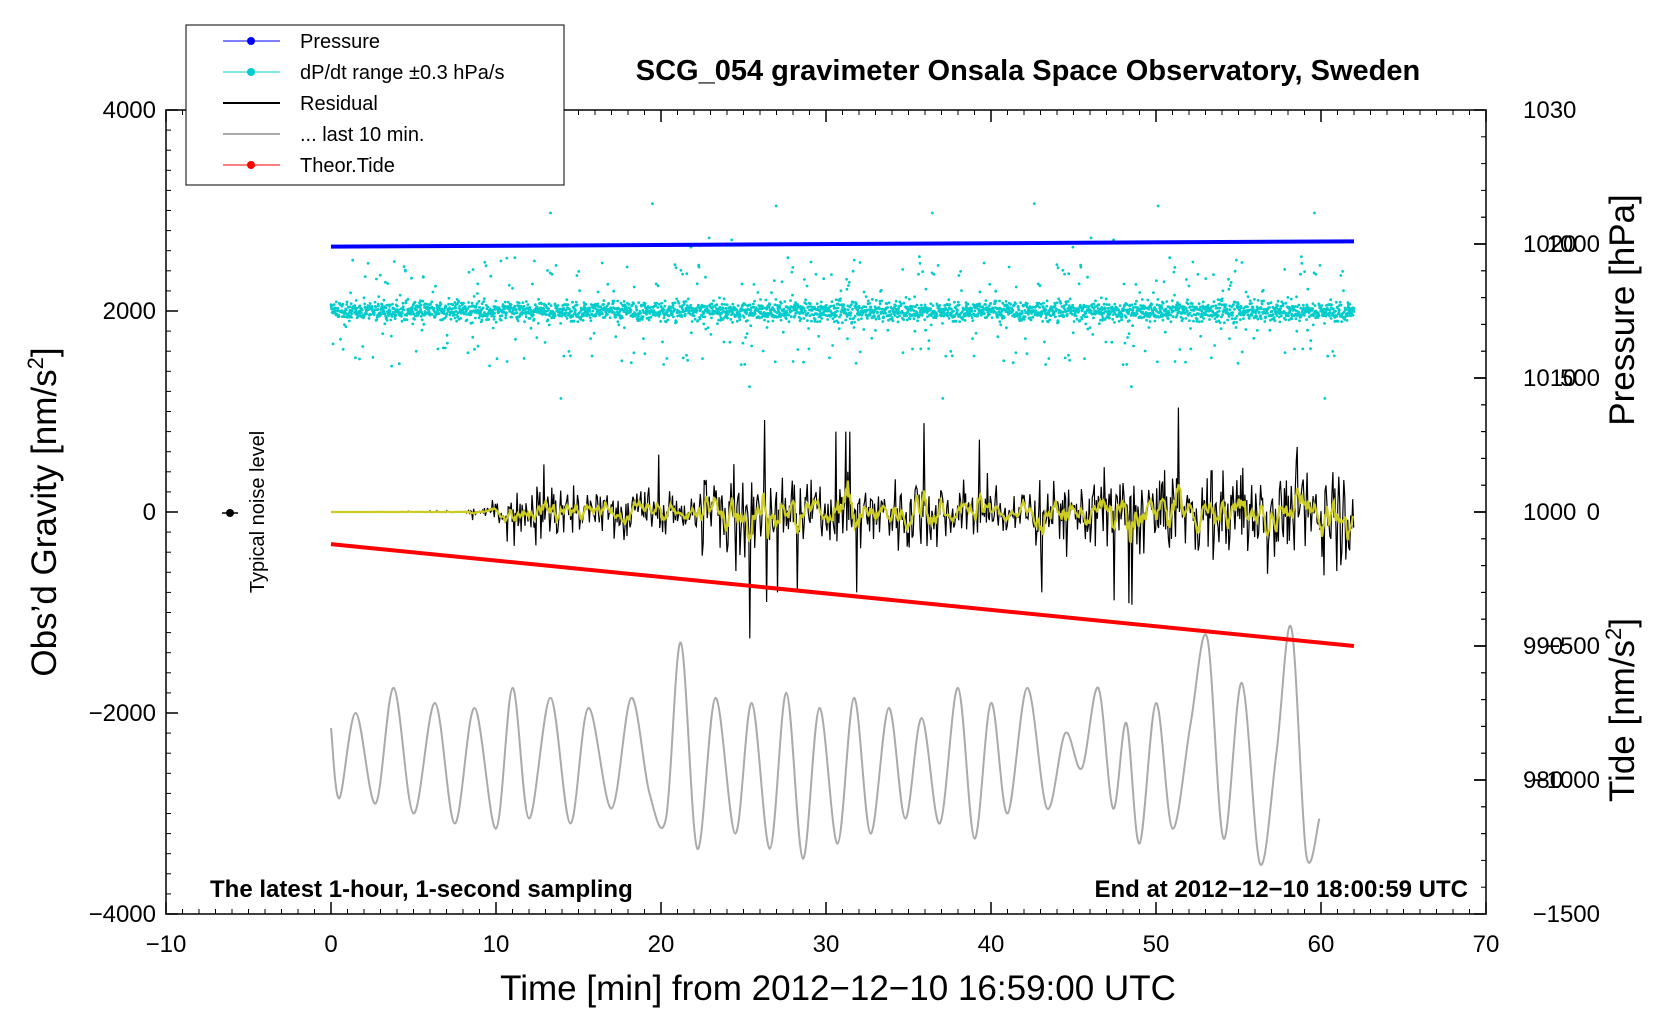 This screenshot has height=1020, width=1676. Describe the element at coordinates (402, 73) in the screenshot. I see `legend-label: dP/dt range ±0.3 hPa/s` at that location.